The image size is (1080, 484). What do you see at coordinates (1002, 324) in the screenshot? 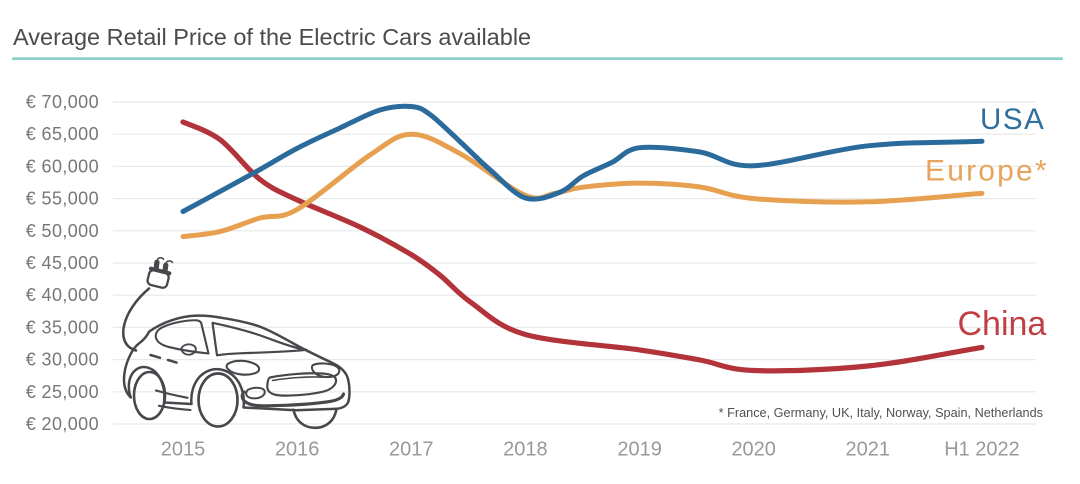
I see `svg-text: China` at bounding box center [1002, 324].